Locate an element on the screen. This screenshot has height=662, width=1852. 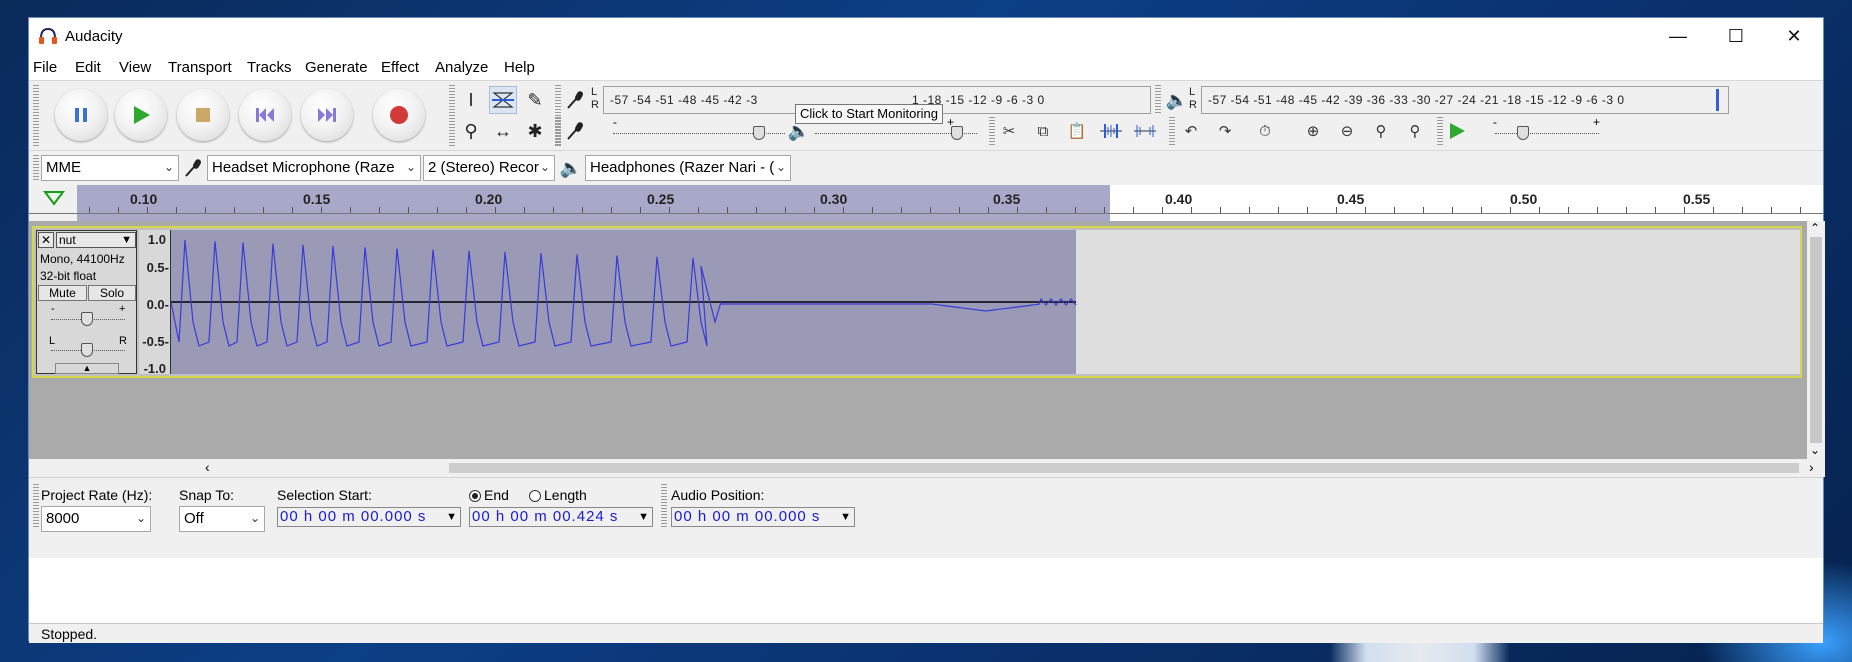
selection-end-time: 00 h 00 m 00.424 s ▼ is located at coordinates (561, 517).